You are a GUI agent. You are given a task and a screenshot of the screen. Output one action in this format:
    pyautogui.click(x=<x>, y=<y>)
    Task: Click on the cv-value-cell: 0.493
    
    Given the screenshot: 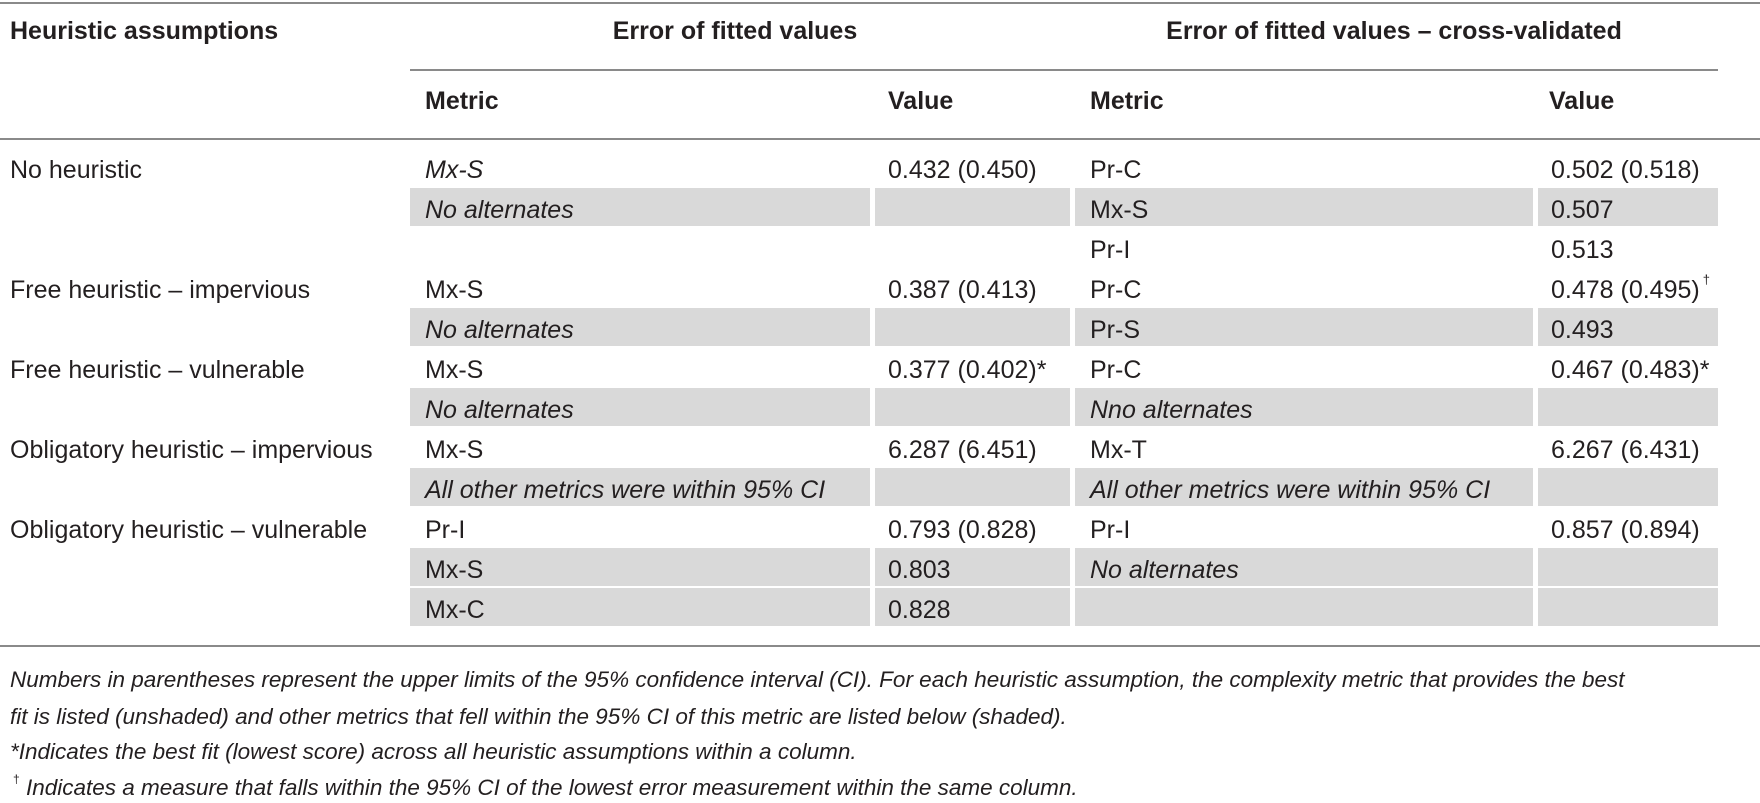 What is the action you would take?
    pyautogui.click(x=1582, y=330)
    